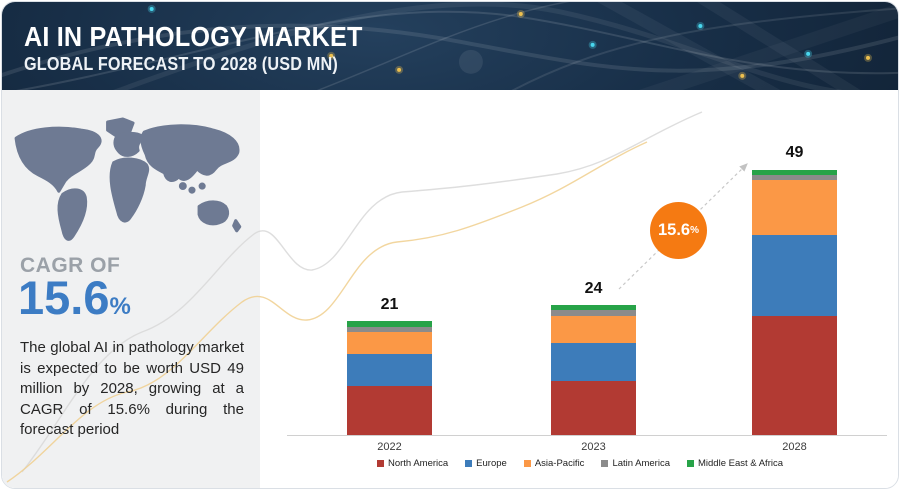  What do you see at coordinates (794, 172) in the screenshot?
I see `bar-segment-middle-east-africa` at bounding box center [794, 172].